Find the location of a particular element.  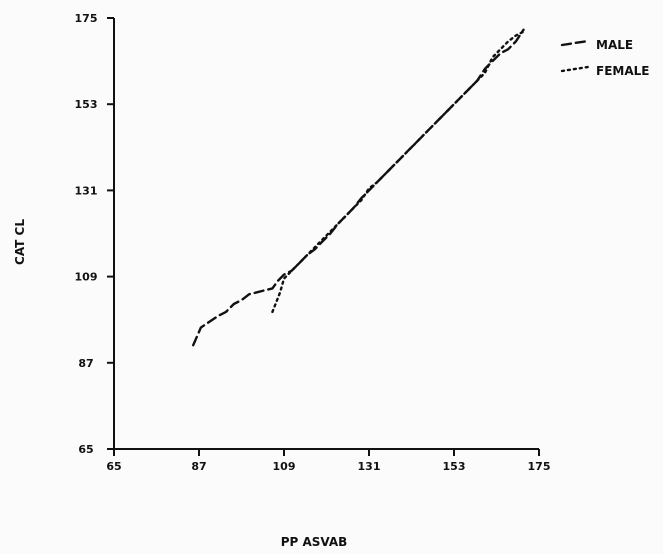

x-tick-label: 87 is located at coordinates (198, 466).